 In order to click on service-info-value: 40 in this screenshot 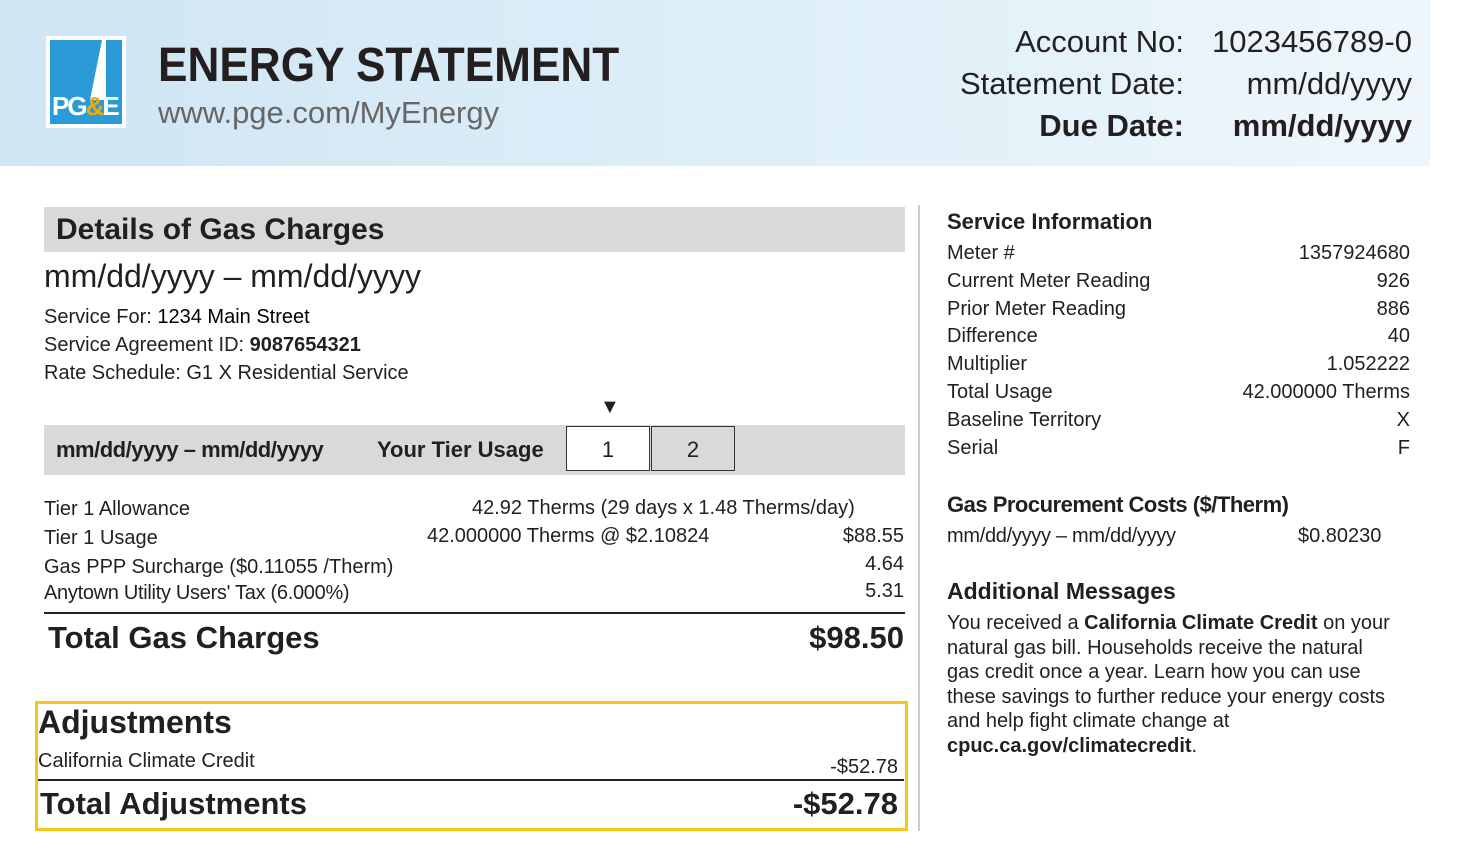, I will do `click(1398, 336)`.